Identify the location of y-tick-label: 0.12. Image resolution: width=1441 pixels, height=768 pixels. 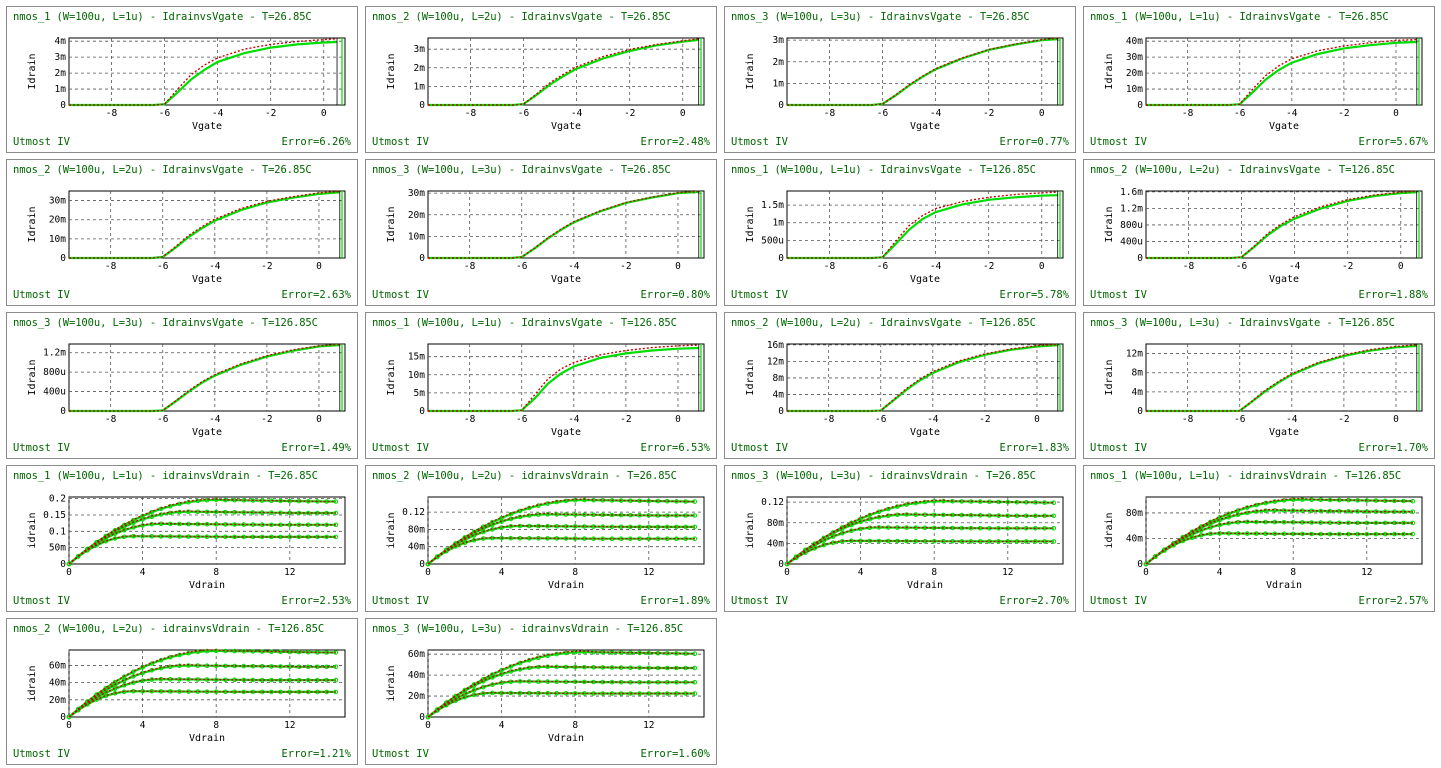
(772, 502).